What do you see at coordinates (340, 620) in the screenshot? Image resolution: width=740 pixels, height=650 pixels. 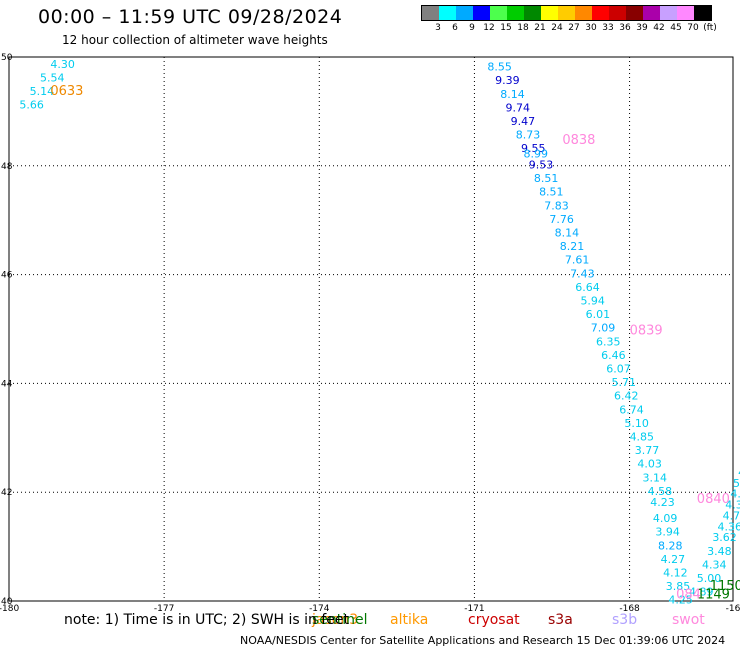 I see `satellite-name-sentinel: sentinel` at bounding box center [340, 620].